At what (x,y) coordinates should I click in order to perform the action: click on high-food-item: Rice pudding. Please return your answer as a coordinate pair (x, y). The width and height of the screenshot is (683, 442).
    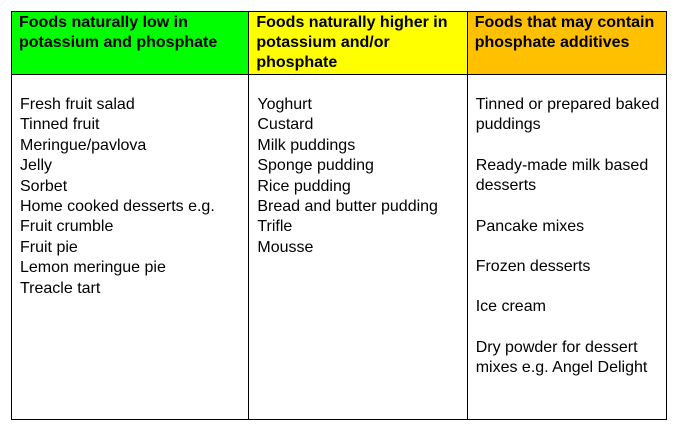
    Looking at the image, I should click on (304, 186).